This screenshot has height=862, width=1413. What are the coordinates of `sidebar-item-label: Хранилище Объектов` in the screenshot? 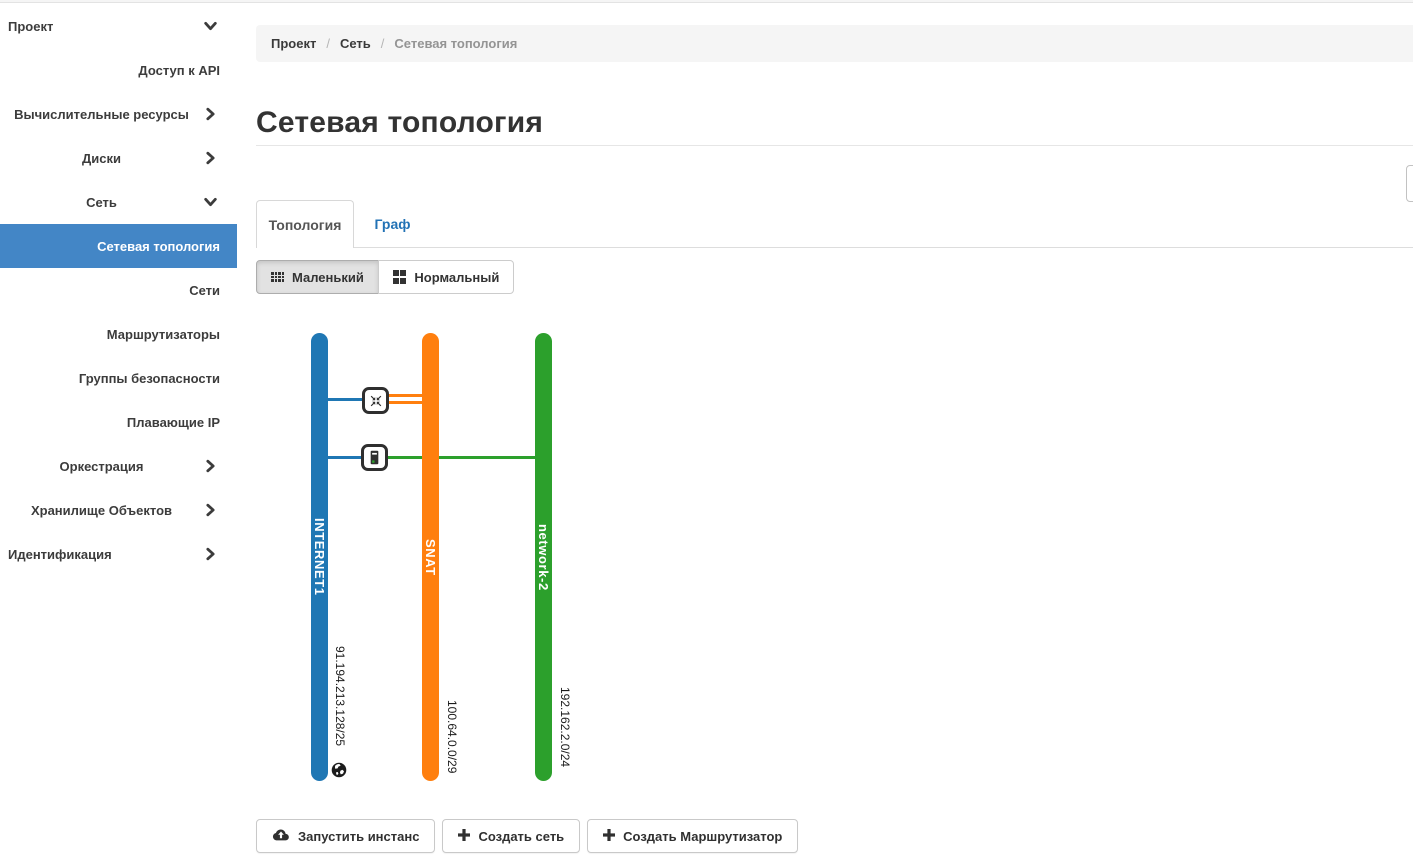 It's located at (101, 510).